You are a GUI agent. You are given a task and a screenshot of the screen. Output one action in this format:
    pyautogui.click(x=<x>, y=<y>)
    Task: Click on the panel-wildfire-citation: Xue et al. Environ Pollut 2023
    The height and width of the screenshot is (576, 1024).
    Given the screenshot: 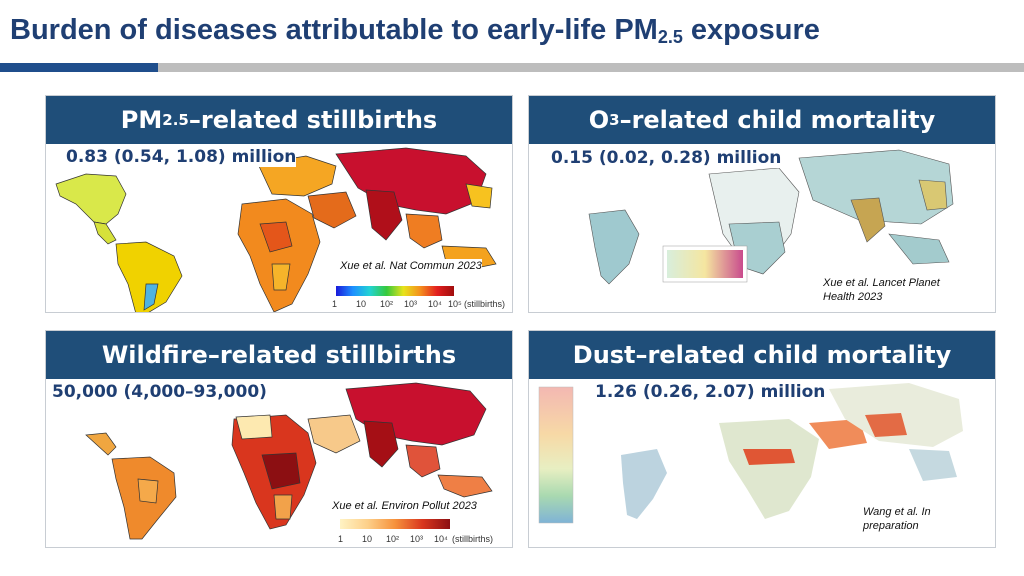 What is the action you would take?
    pyautogui.click(x=404, y=506)
    